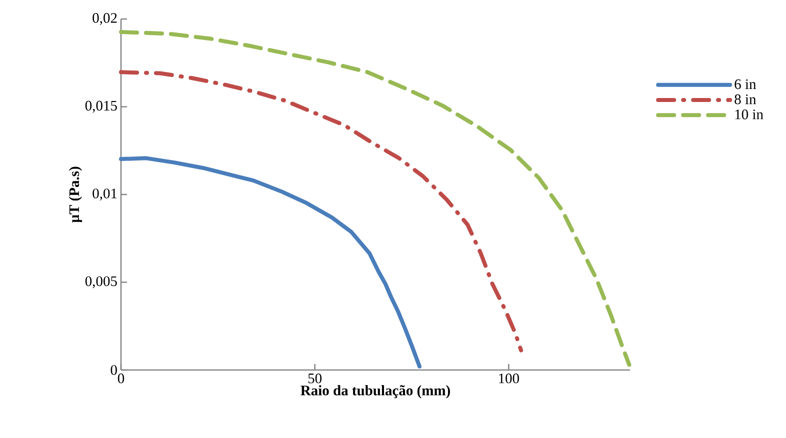 This screenshot has width=786, height=438. I want to click on x-tick-label: 100, so click(509, 379).